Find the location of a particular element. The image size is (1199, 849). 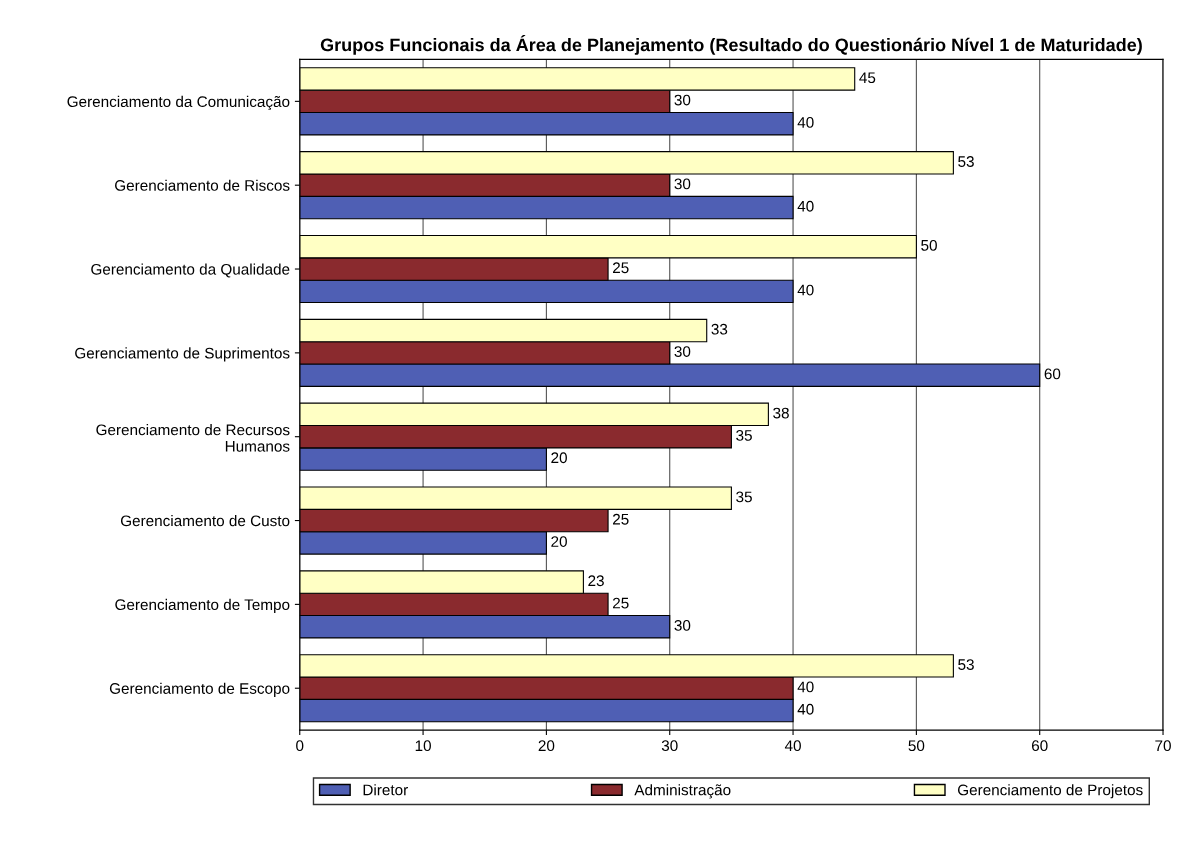

data-label: 23 is located at coordinates (596, 581).